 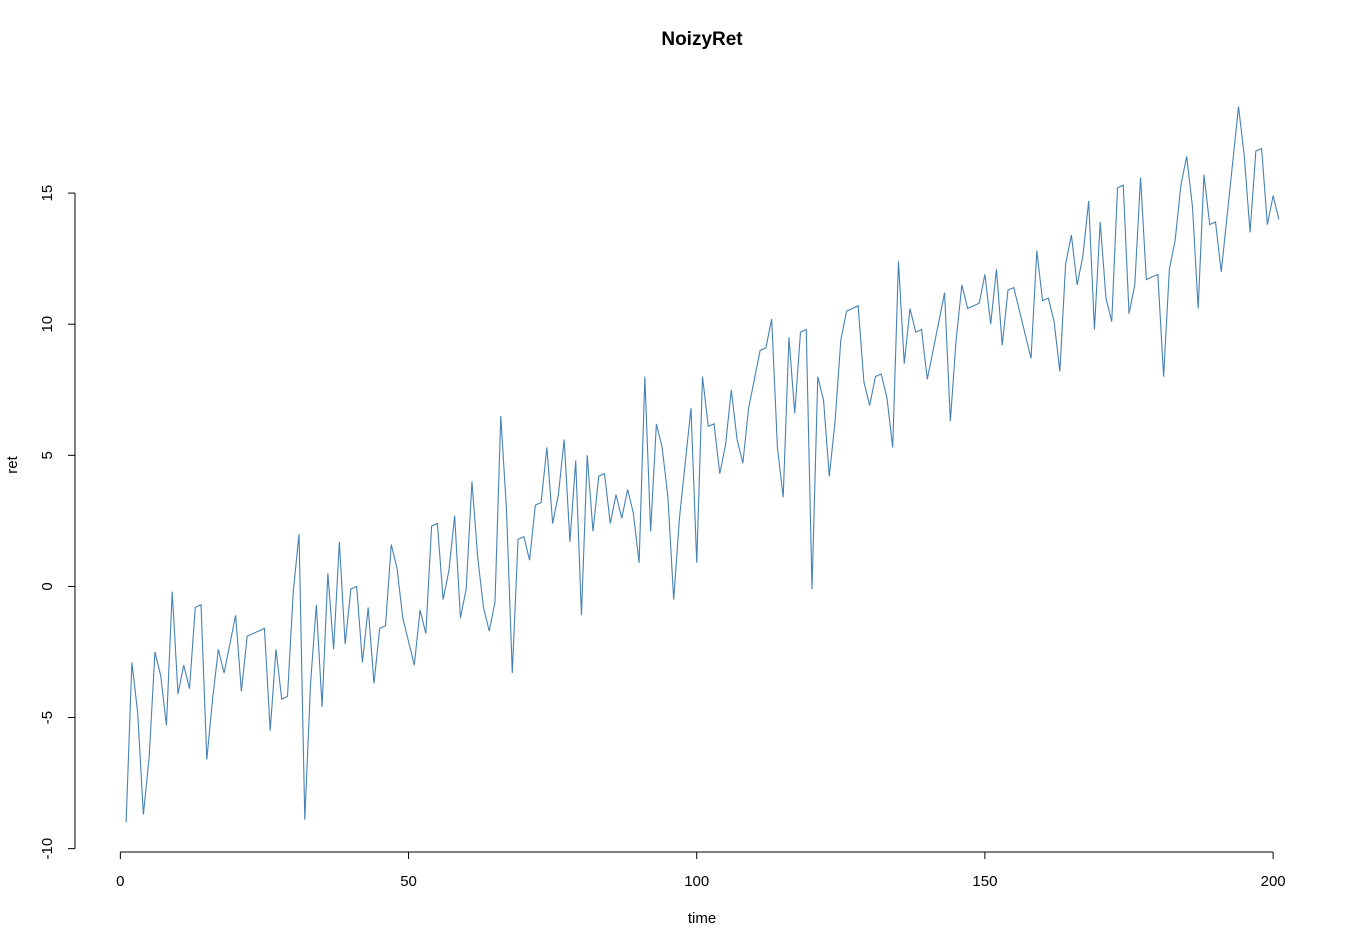 I want to click on x-tick-label: 0, so click(x=120, y=881).